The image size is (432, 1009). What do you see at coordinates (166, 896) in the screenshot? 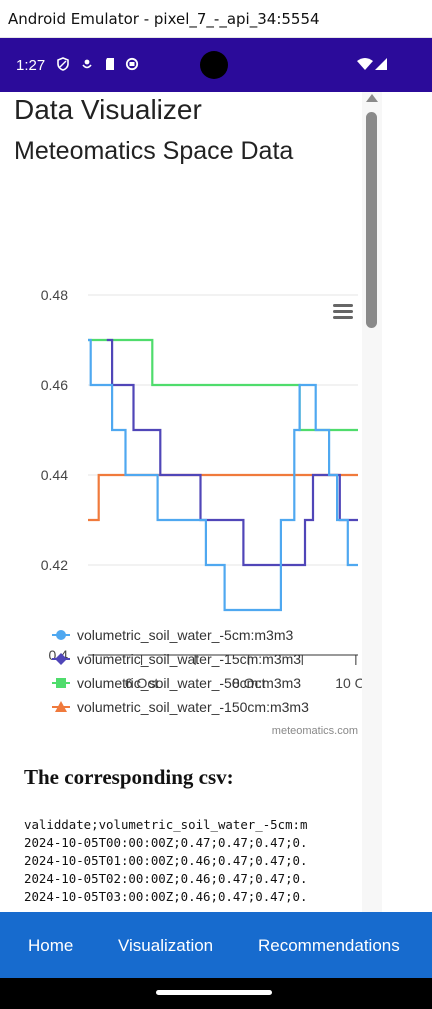
I see `csv-line: 2024-10-05T03:00:00Z;0.46;0.47;0.47;0.` at bounding box center [166, 896].